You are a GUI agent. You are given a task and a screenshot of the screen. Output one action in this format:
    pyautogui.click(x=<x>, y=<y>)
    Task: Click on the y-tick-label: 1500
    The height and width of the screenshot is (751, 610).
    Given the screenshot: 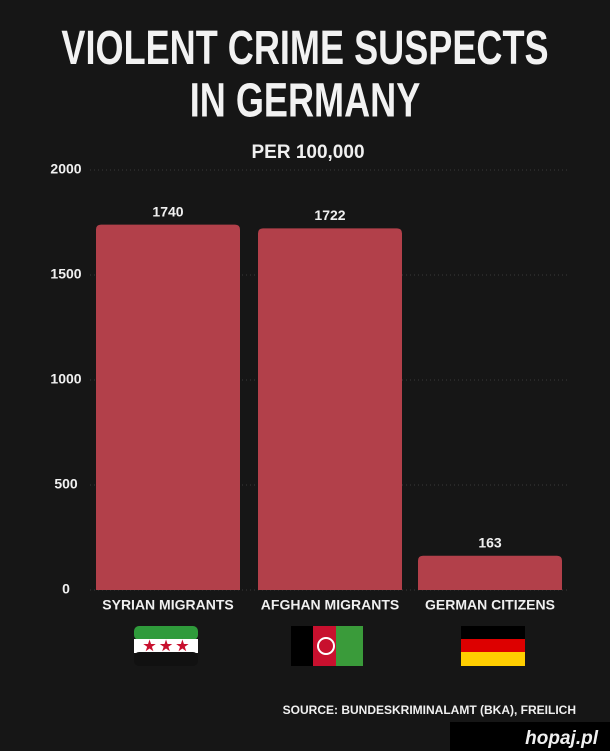 What is the action you would take?
    pyautogui.click(x=65, y=274)
    